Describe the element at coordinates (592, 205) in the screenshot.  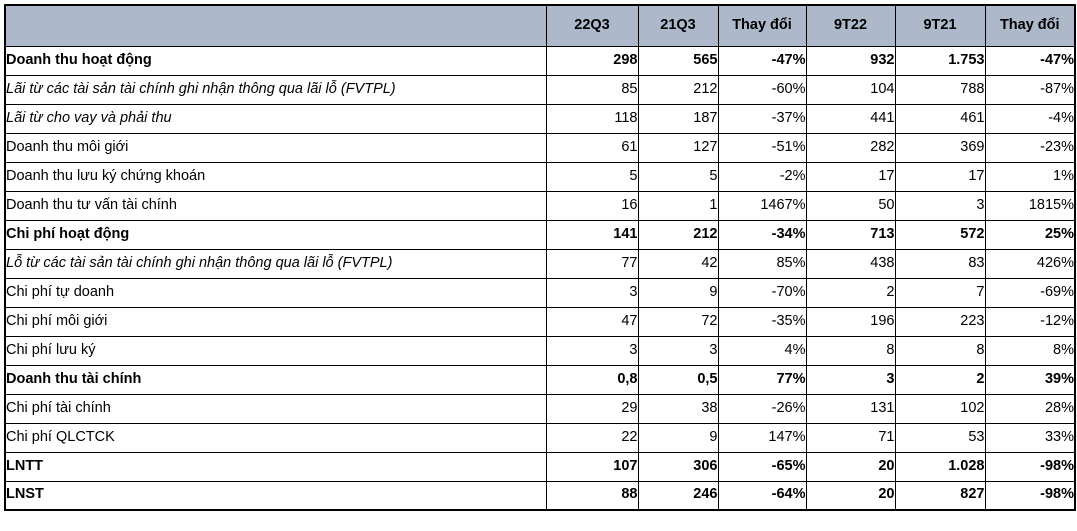
I see `value-cell: 16` at that location.